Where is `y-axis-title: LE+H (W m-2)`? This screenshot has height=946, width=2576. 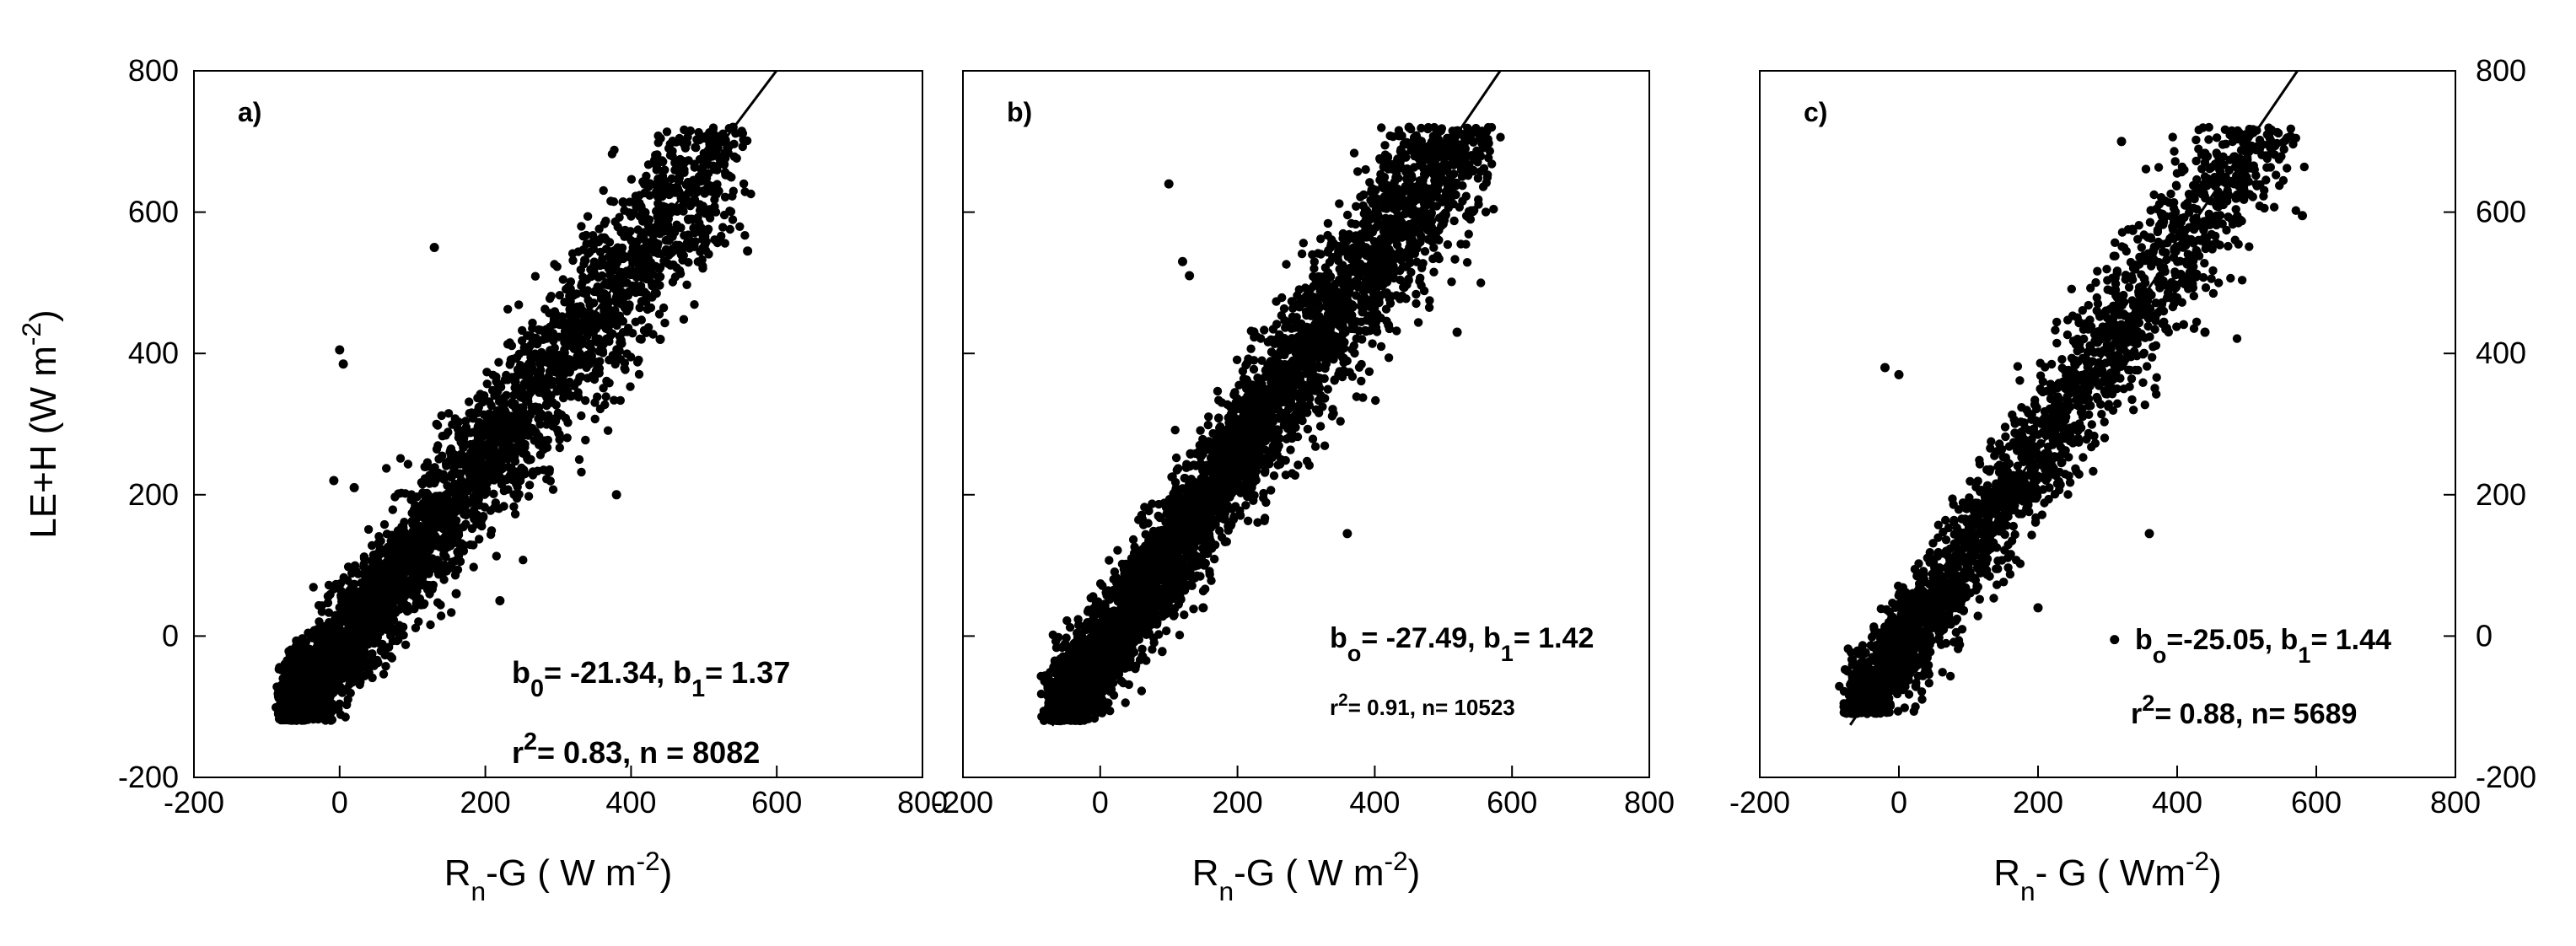
y-axis-title: LE+H (W m-2) is located at coordinates (40, 424).